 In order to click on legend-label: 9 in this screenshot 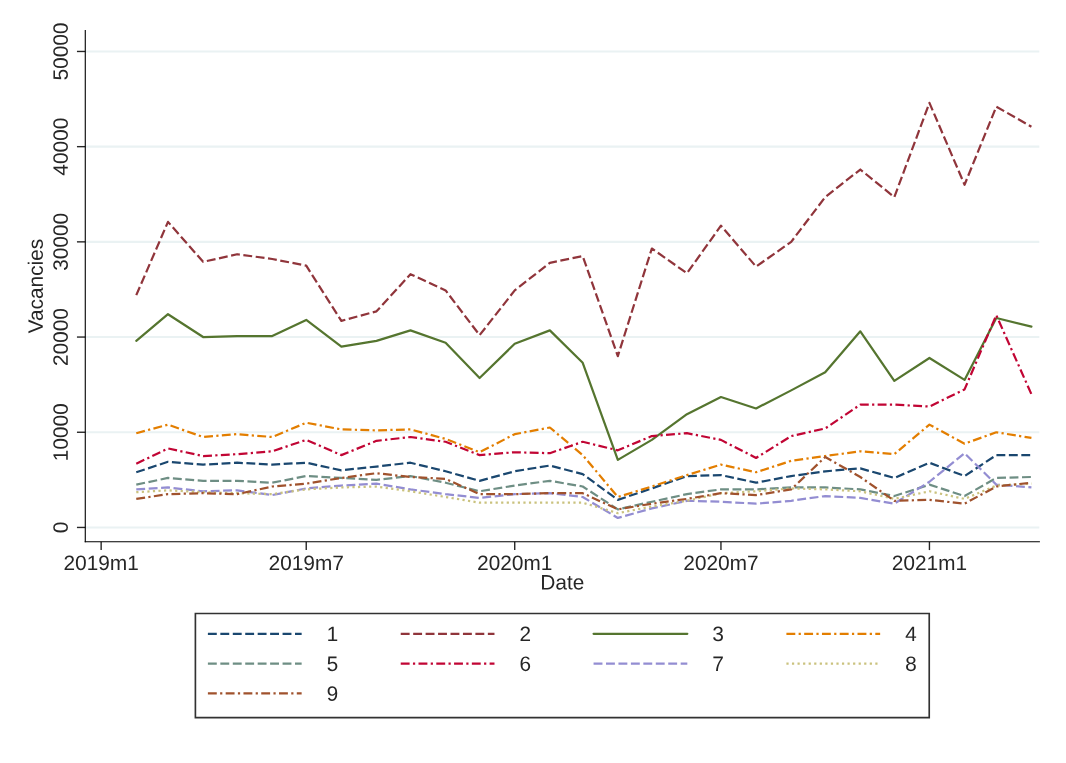, I will do `click(332, 693)`.